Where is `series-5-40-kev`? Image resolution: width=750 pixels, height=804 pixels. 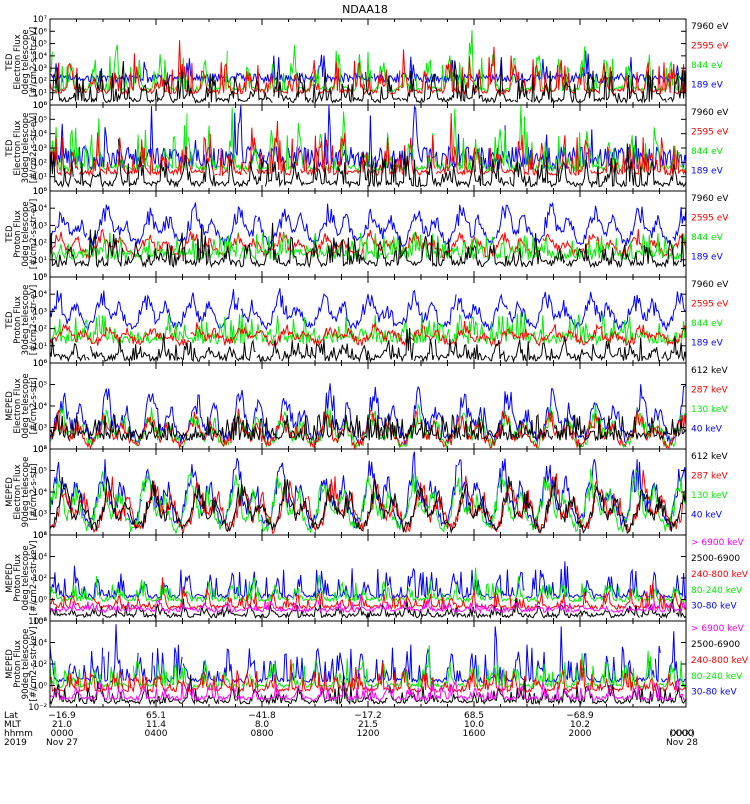 series-5-40-kev is located at coordinates (368, 415).